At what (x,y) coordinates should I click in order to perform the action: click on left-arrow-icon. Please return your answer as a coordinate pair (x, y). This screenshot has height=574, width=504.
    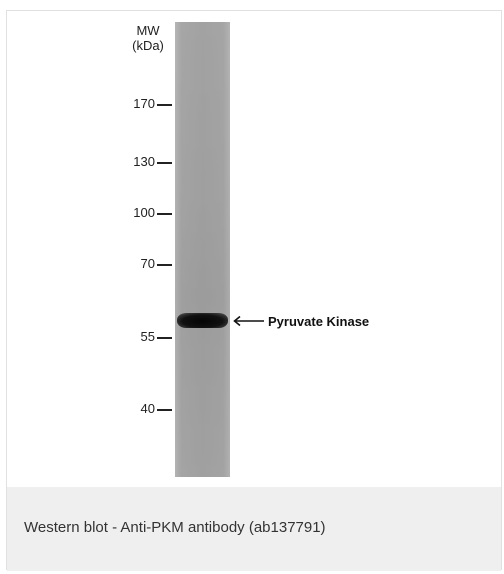
    Looking at the image, I should click on (248, 321).